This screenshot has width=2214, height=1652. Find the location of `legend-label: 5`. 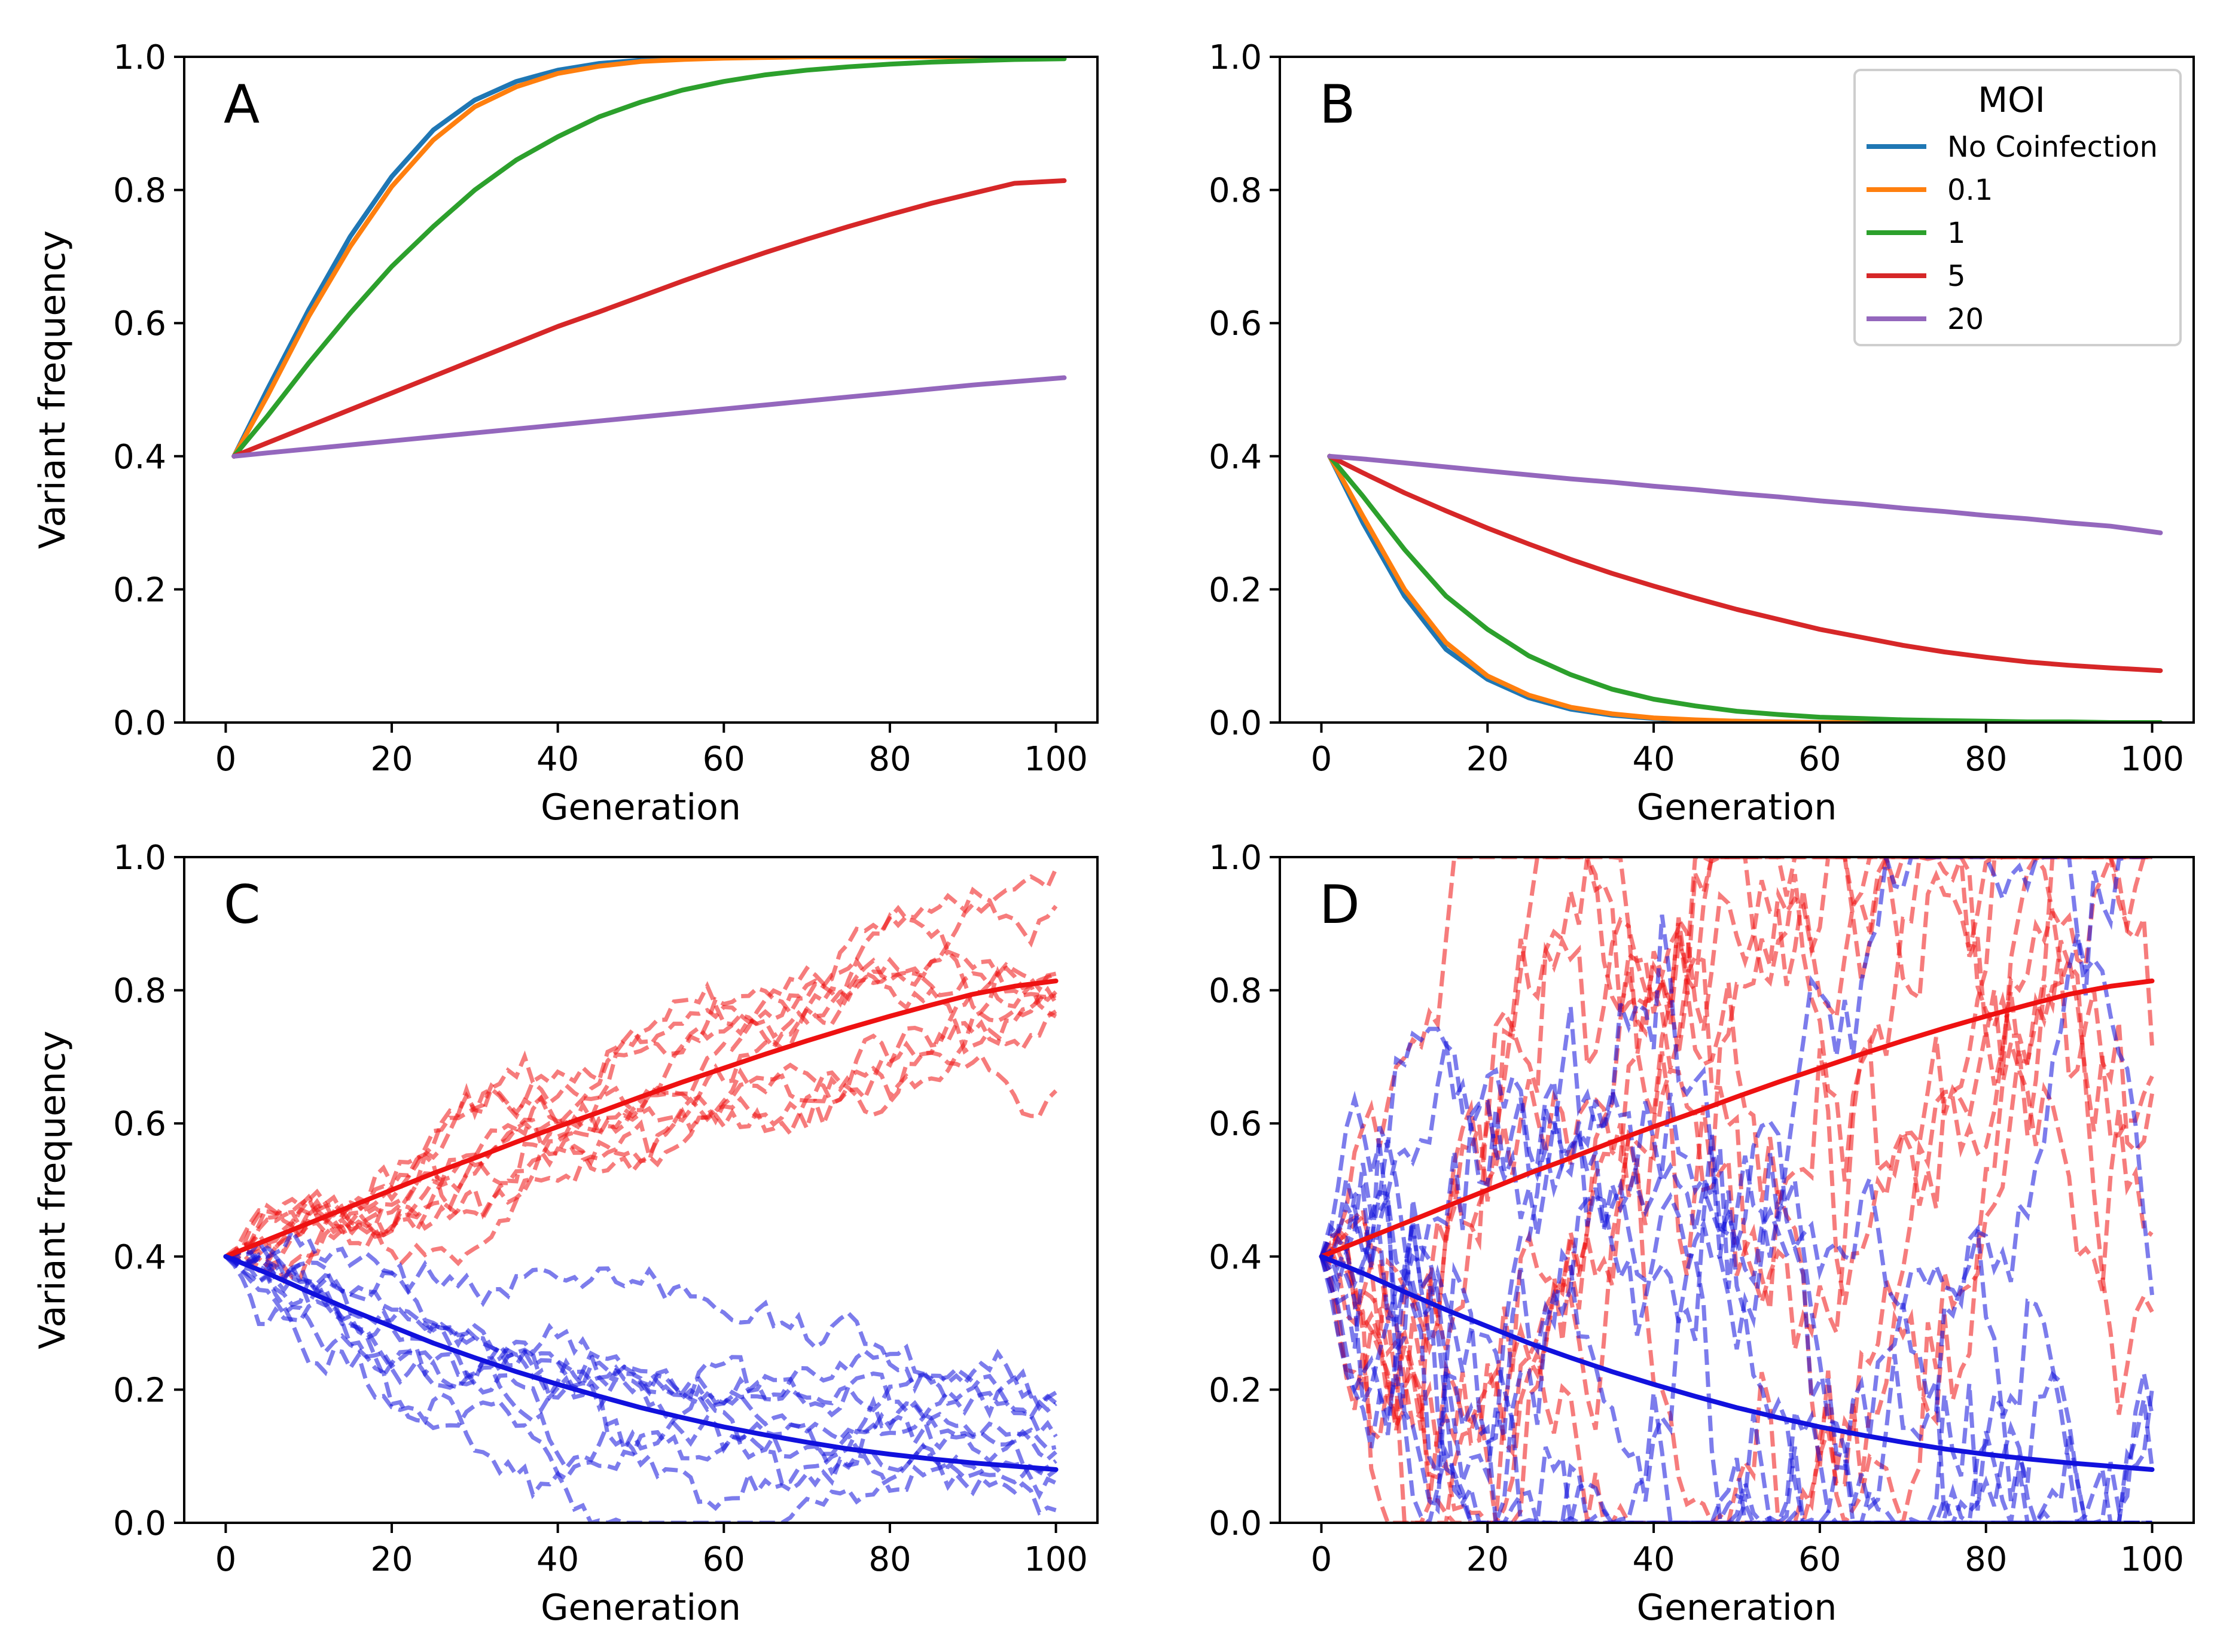

legend-label: 5 is located at coordinates (1957, 276).